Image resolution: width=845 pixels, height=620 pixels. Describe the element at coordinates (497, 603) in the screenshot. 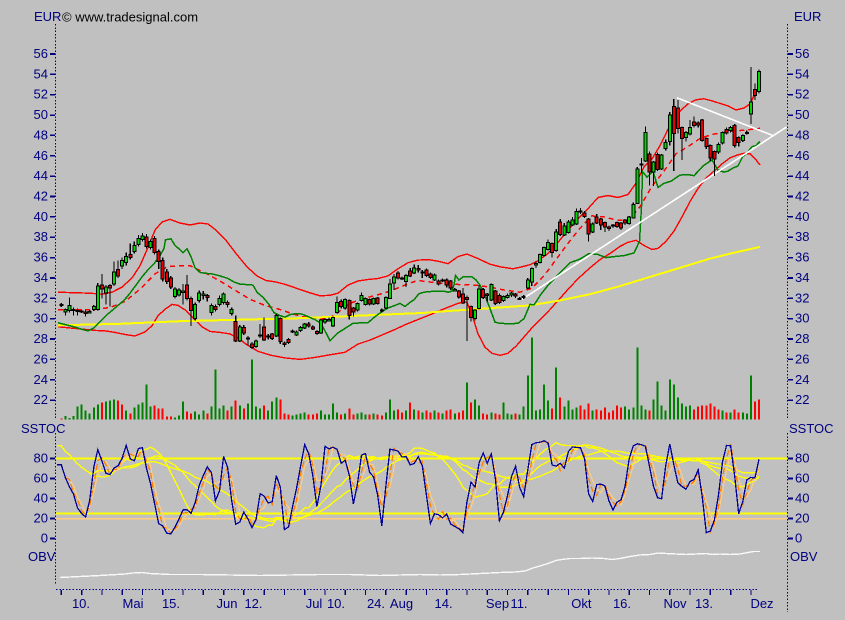

I see `svg-text: Sep` at that location.